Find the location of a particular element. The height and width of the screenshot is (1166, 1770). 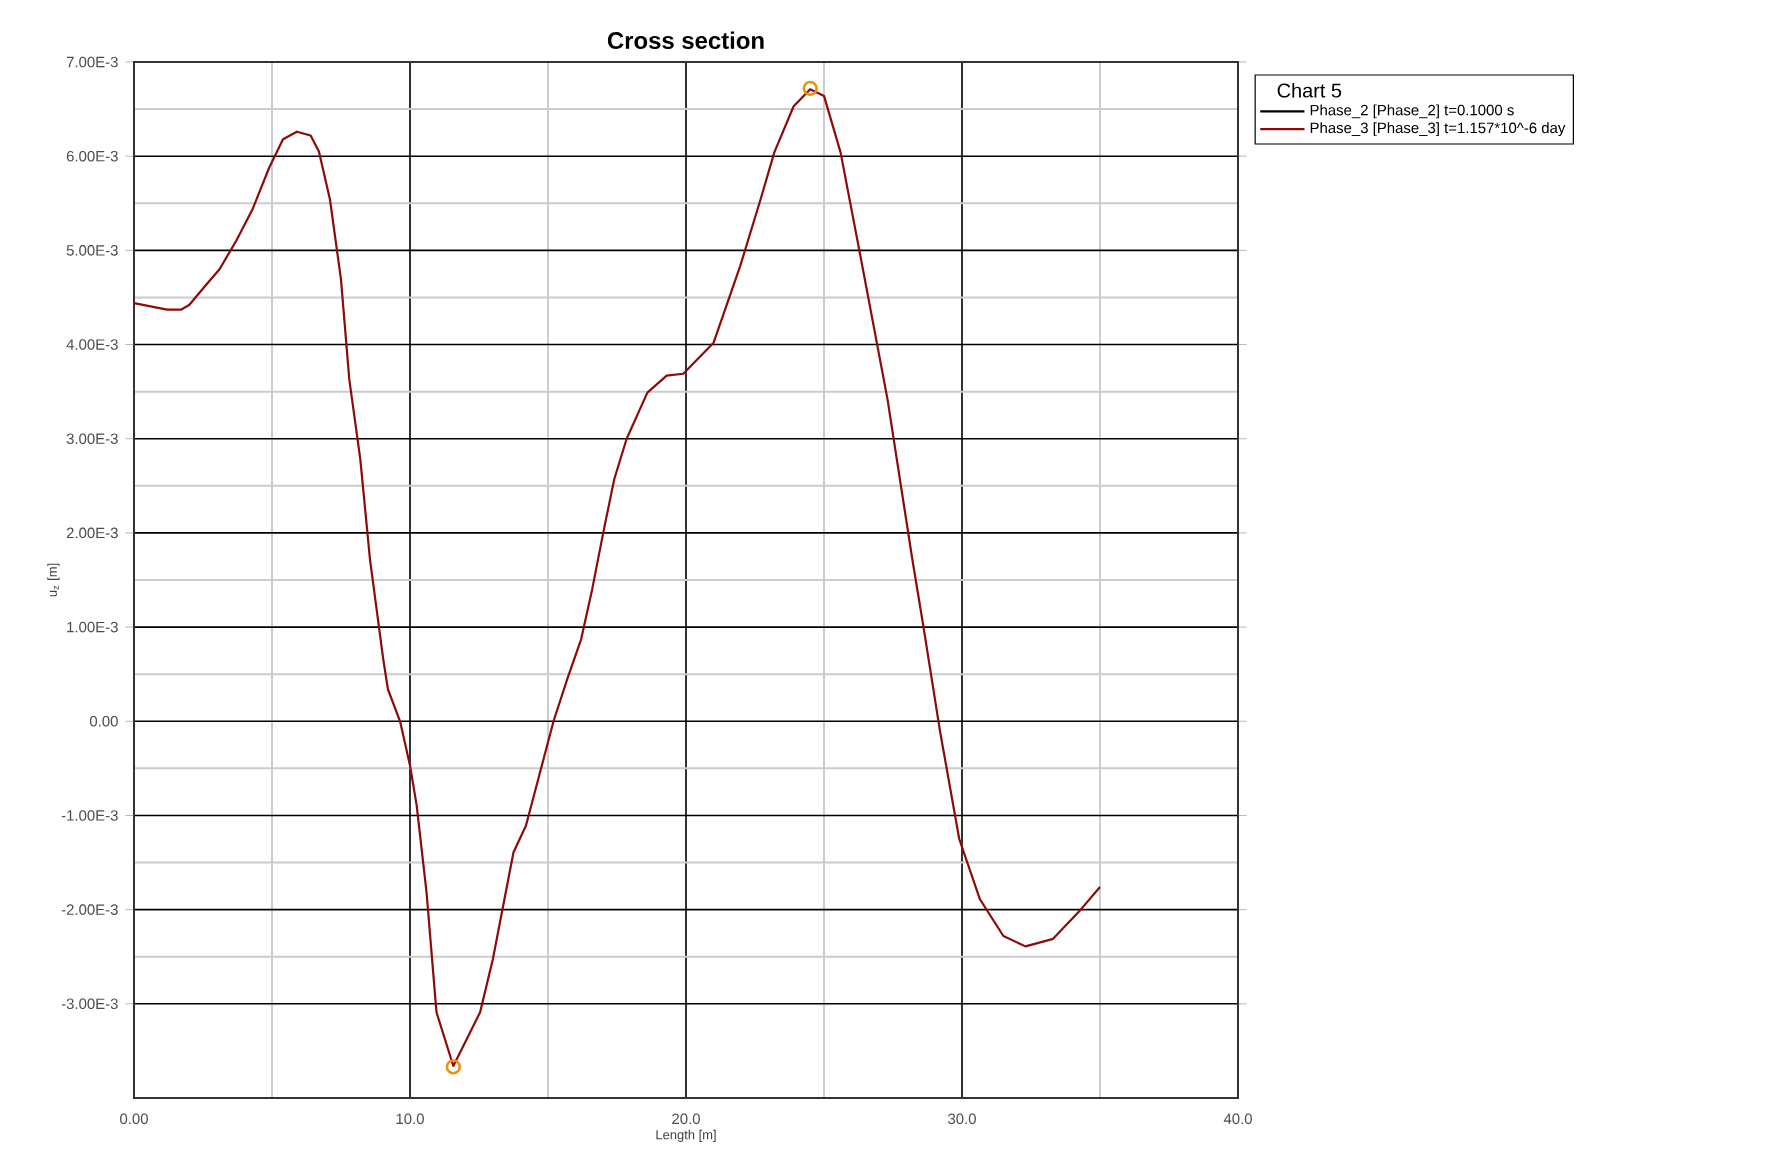

chart-title: Cross section is located at coordinates (685, 40).